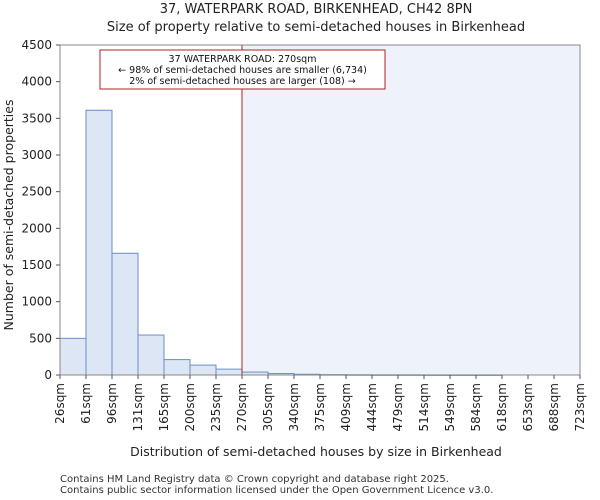 This screenshot has height=500, width=600. I want to click on y-tick-label: 2500, so click(36, 192).